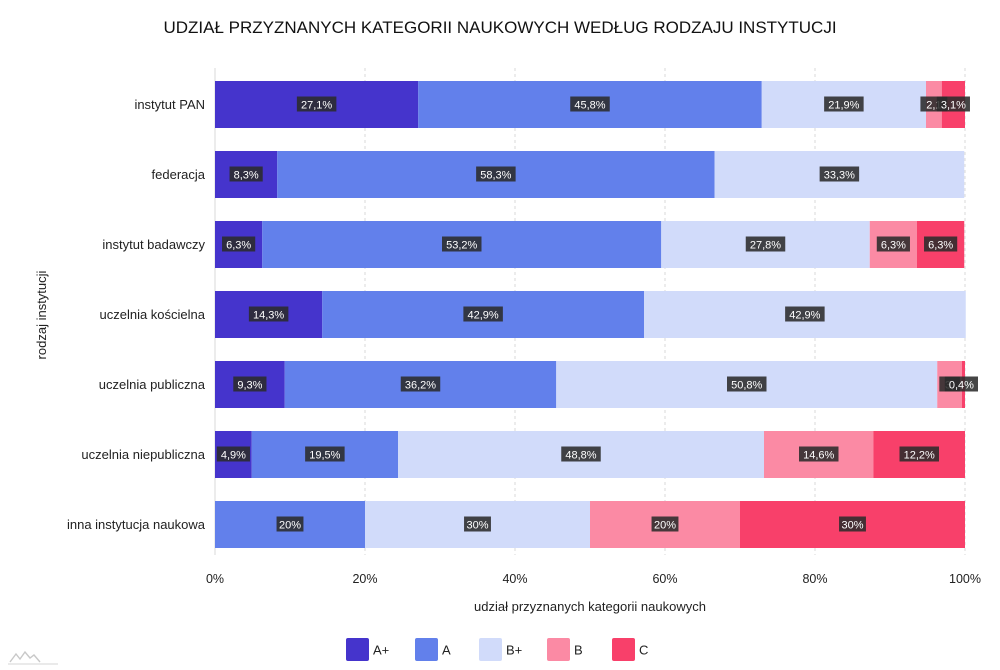 The height and width of the screenshot is (670, 1000). I want to click on x-tick-label: 40%, so click(514, 579).